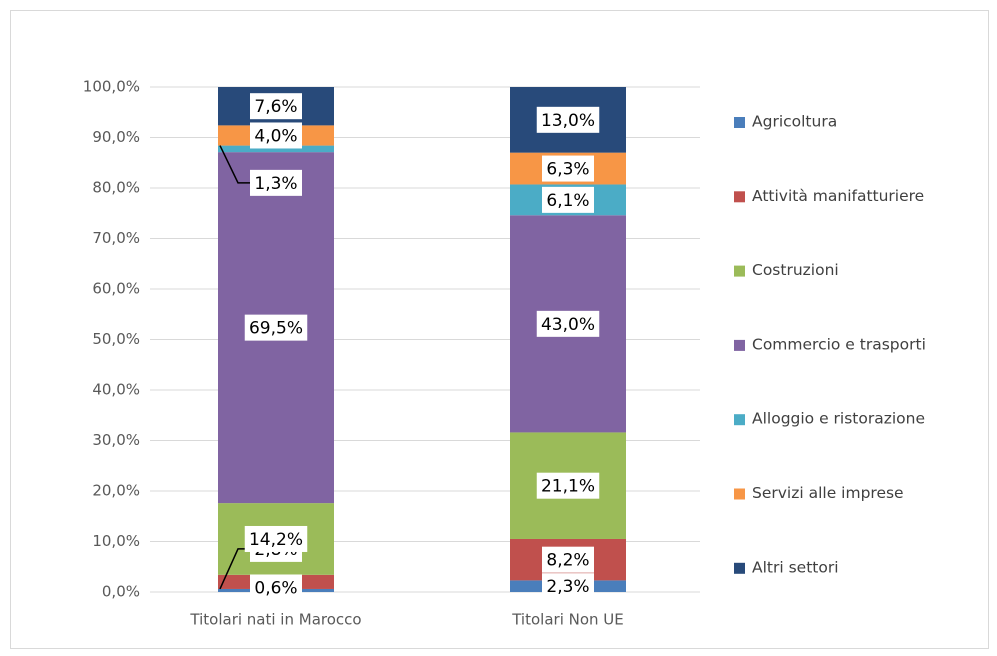 The width and height of the screenshot is (997, 656). What do you see at coordinates (116, 440) in the screenshot?
I see `y-tick-label: 30,0%` at bounding box center [116, 440].